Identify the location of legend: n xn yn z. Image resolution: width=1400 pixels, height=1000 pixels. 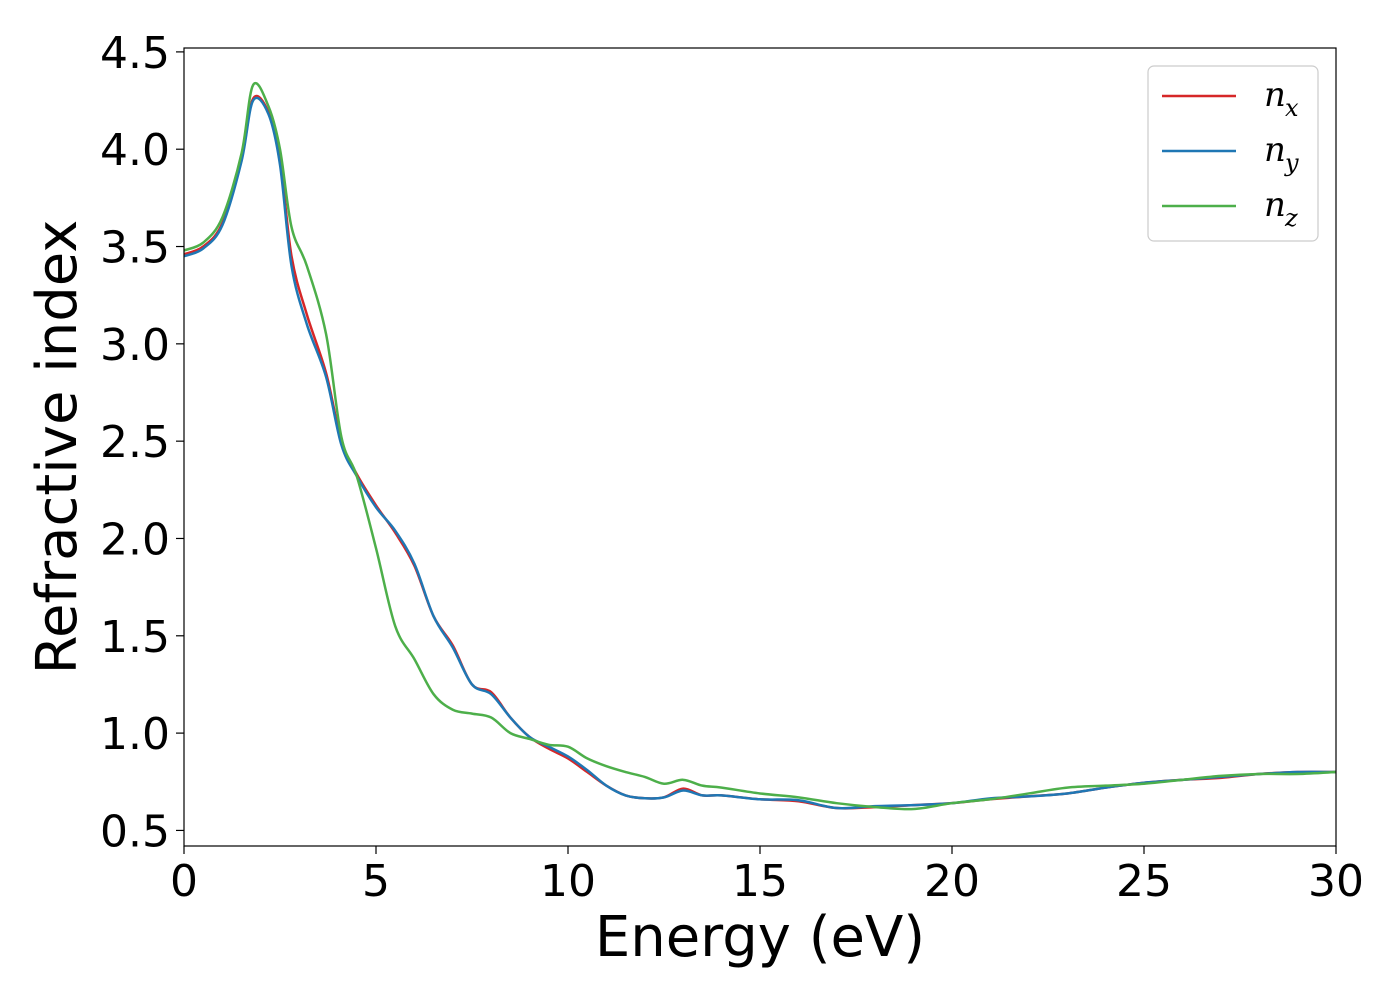
(1233, 153).